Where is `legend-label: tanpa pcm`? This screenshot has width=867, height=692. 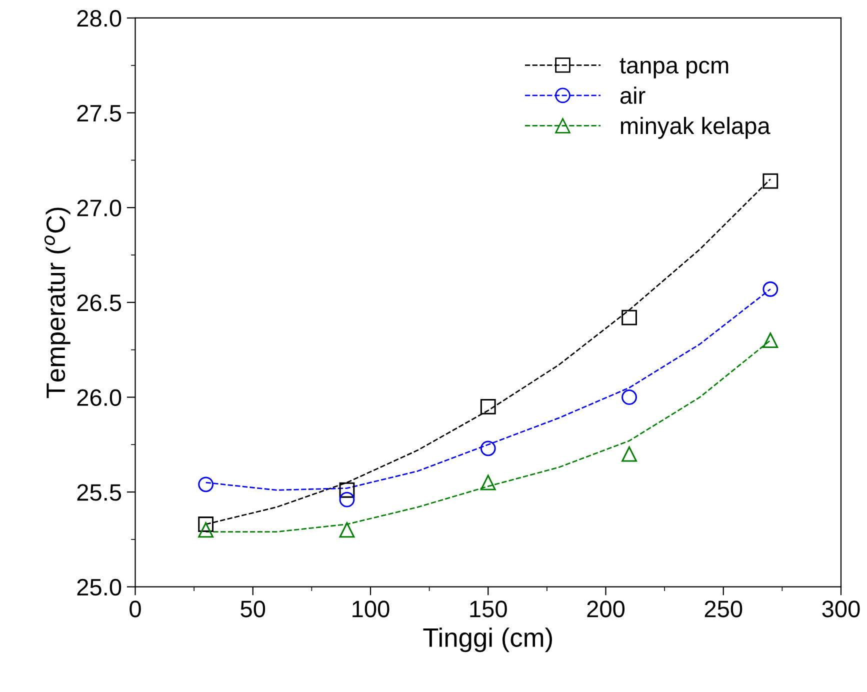 legend-label: tanpa pcm is located at coordinates (674, 68).